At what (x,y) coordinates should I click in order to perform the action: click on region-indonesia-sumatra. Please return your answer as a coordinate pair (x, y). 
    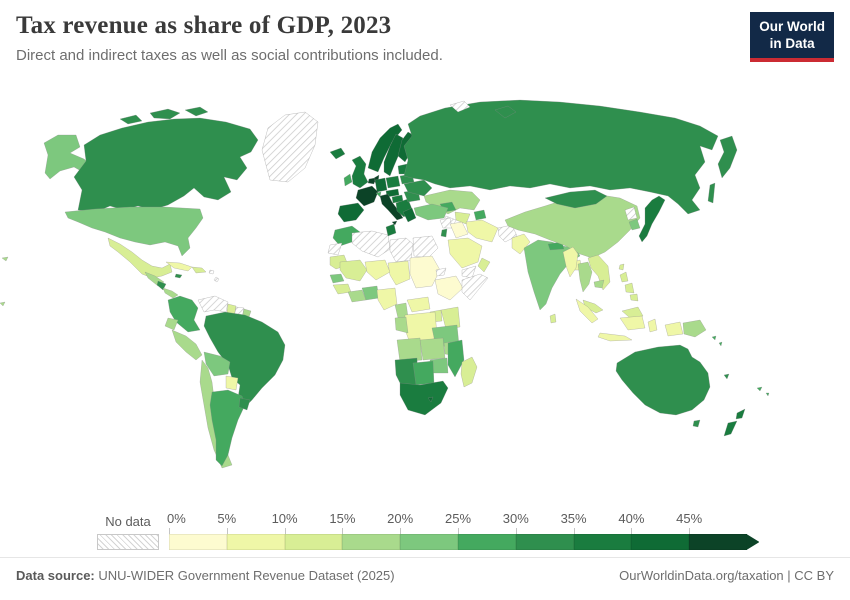
    Looking at the image, I should click on (587, 311).